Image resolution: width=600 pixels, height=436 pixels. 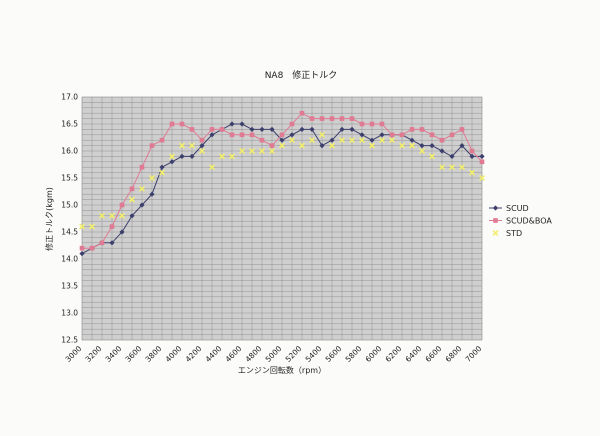 I want to click on legend-item: STD, so click(x=507, y=233).